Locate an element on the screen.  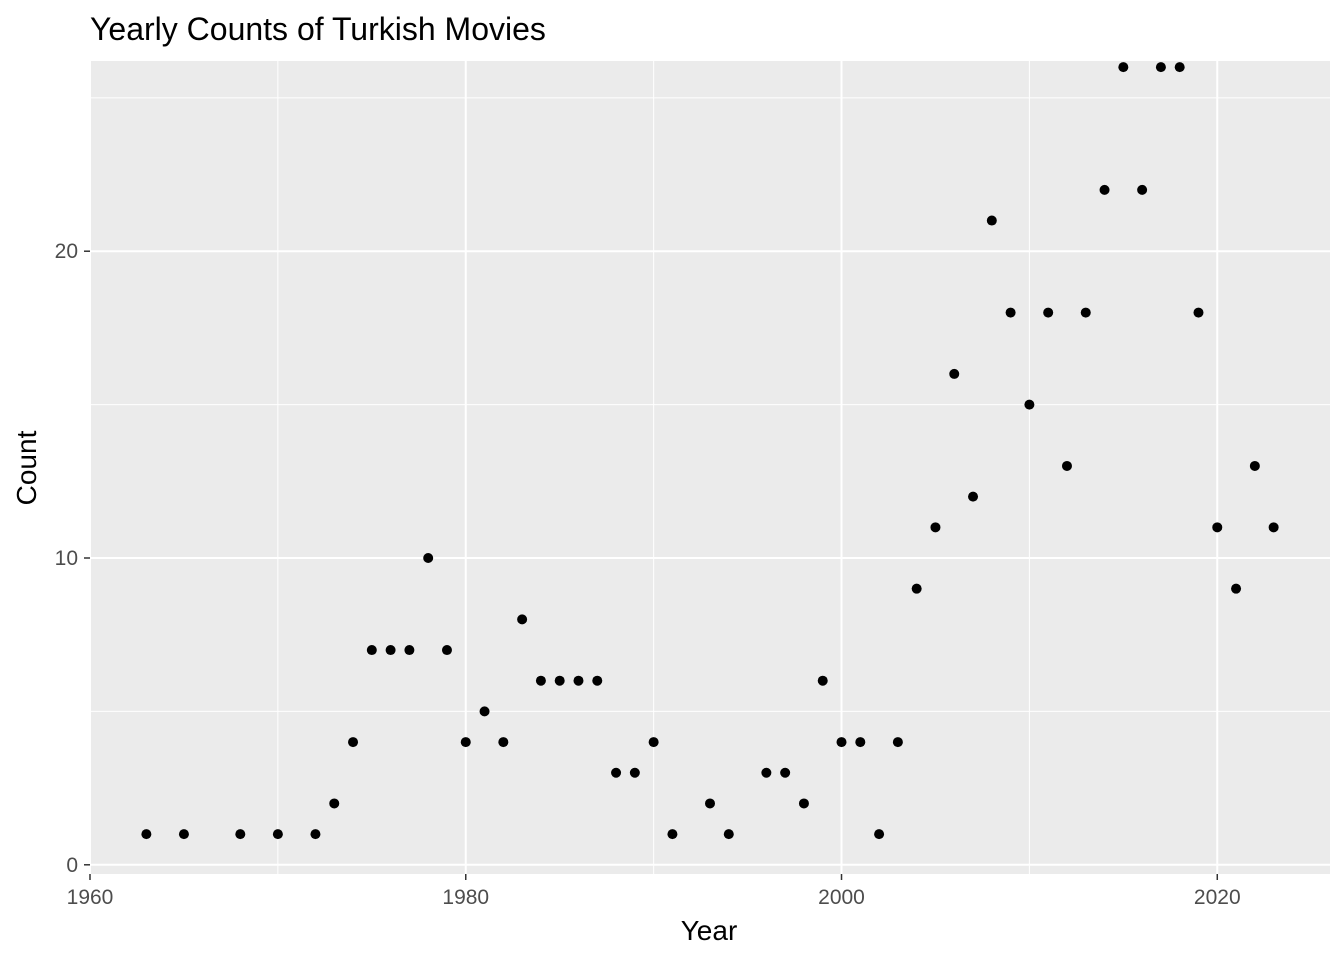
x-tick-label: 2000 is located at coordinates (841, 897).